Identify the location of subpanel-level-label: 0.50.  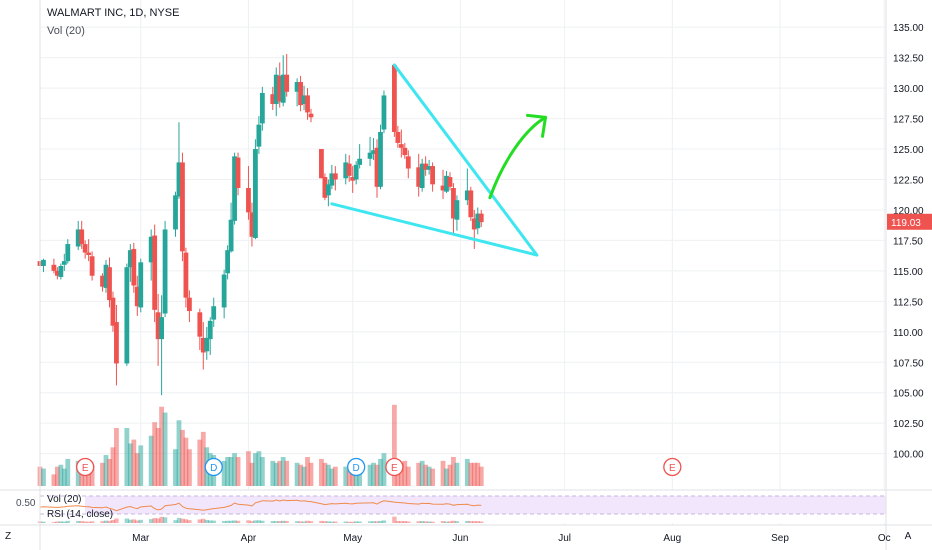
(26, 503).